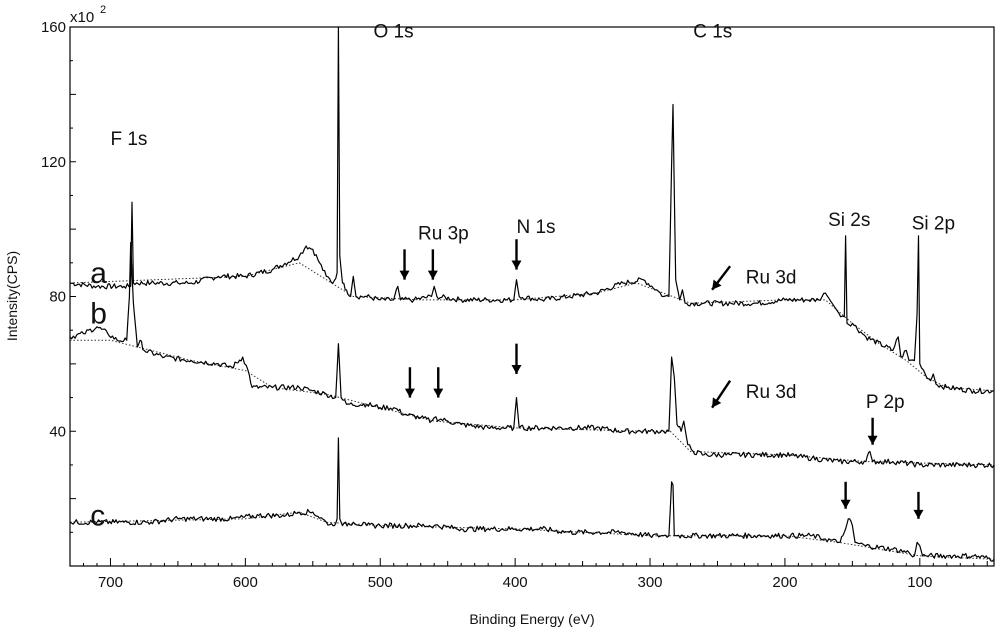 Image resolution: width=1000 pixels, height=631 pixels. I want to click on trace-label-b: b, so click(98, 313).